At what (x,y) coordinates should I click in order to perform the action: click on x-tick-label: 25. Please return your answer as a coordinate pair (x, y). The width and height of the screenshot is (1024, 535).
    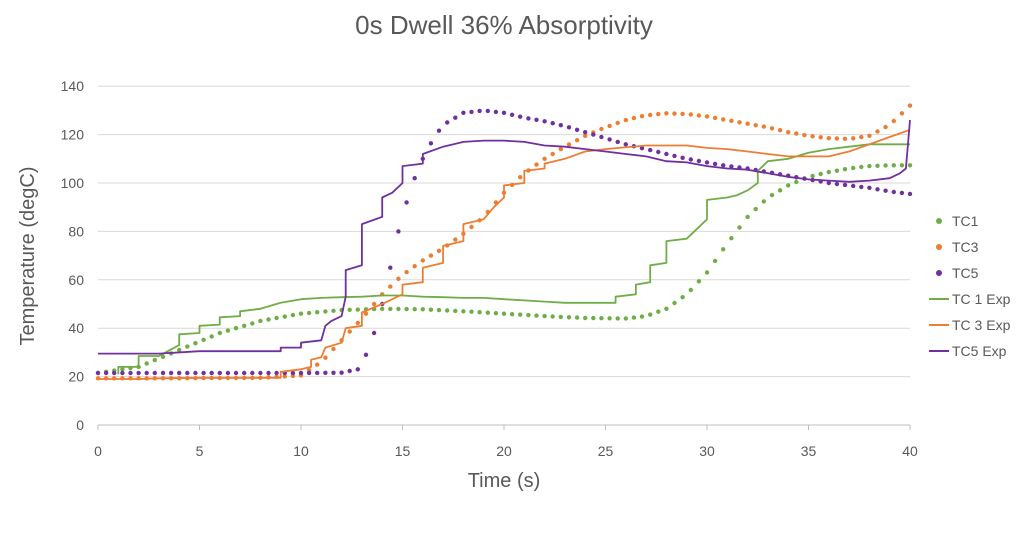
    Looking at the image, I should click on (606, 451).